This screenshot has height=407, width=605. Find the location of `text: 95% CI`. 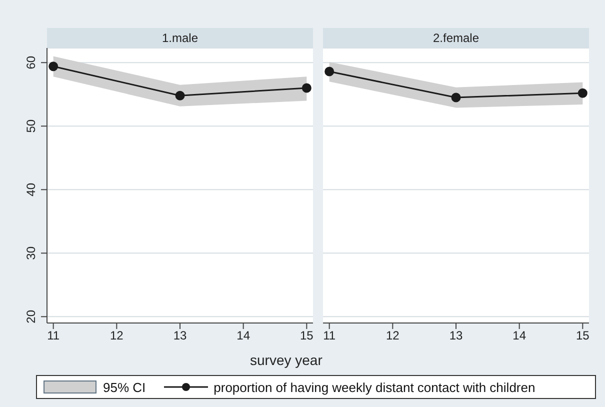

text: 95% CI is located at coordinates (124, 387).